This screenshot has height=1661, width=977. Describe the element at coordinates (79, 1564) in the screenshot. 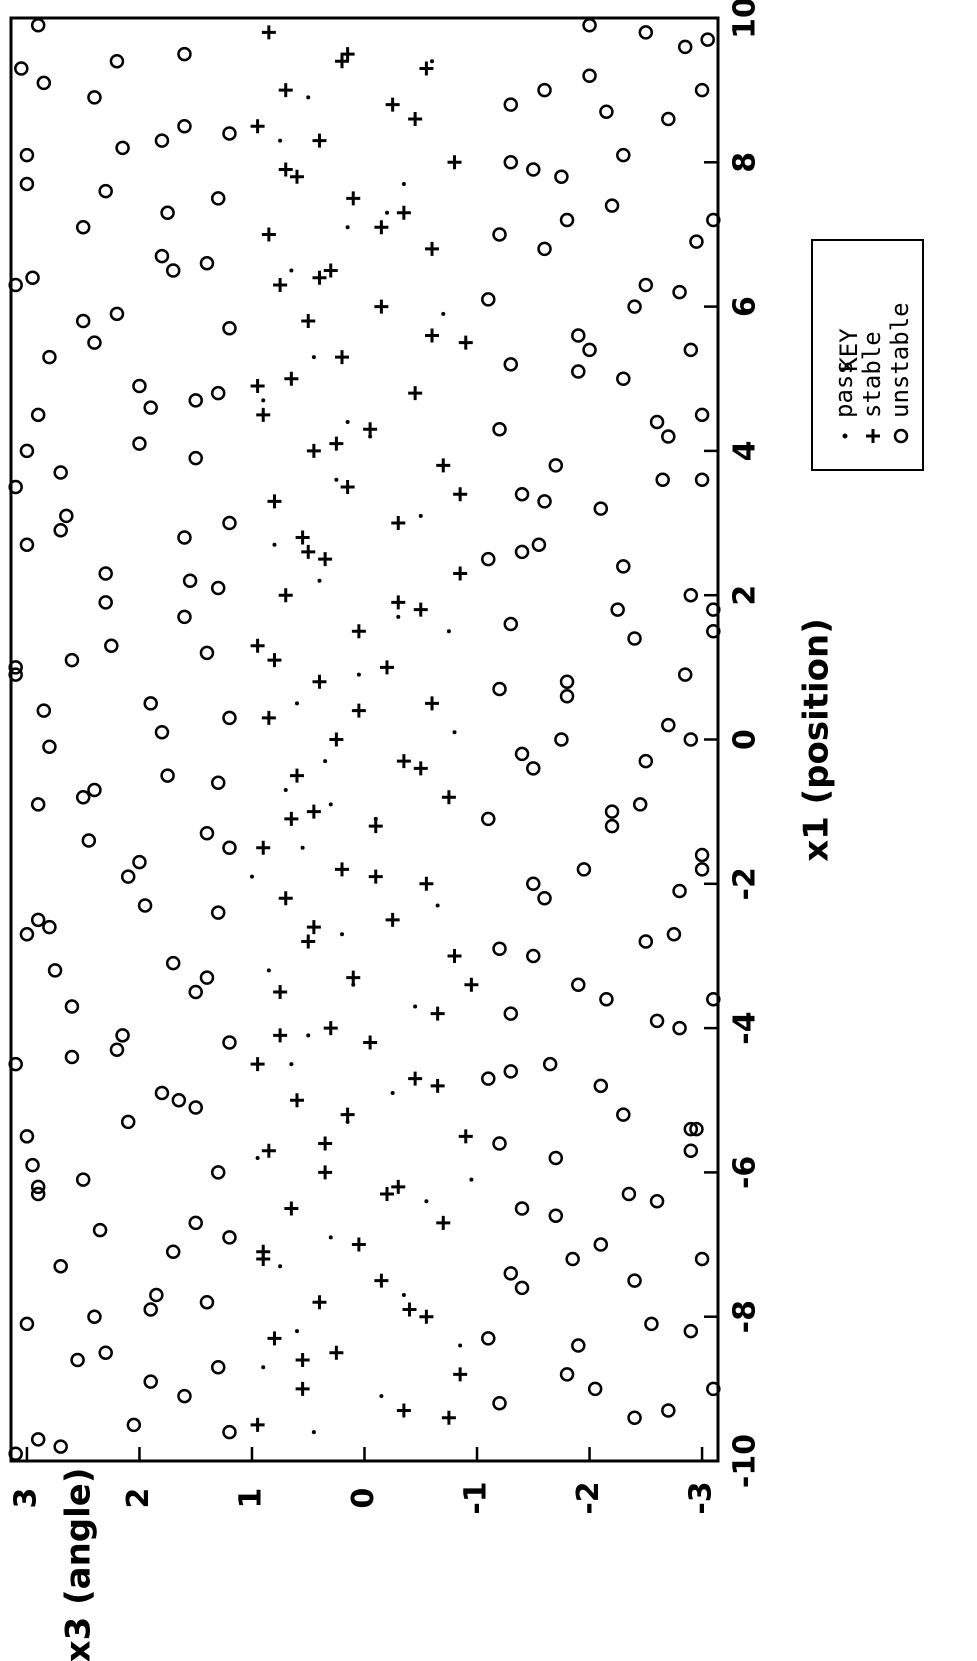

I see `y-axis-label: x3 (angle)` at that location.